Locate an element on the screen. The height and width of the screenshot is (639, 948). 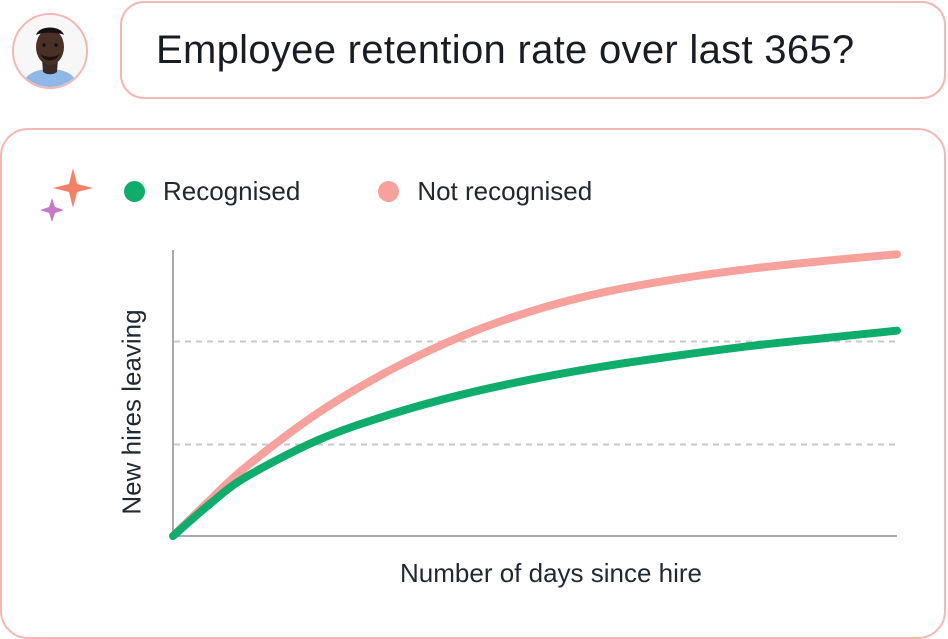
legend-dot-not-recognised is located at coordinates (389, 191).